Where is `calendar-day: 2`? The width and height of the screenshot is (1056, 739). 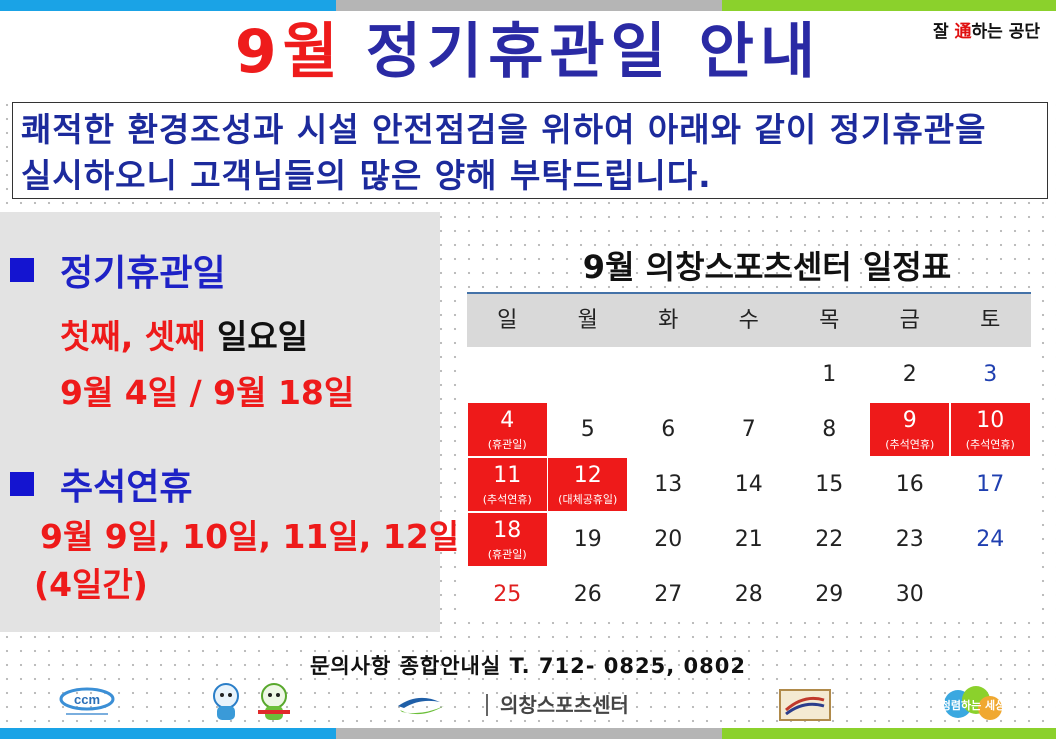
calendar-day: 2 is located at coordinates (910, 374).